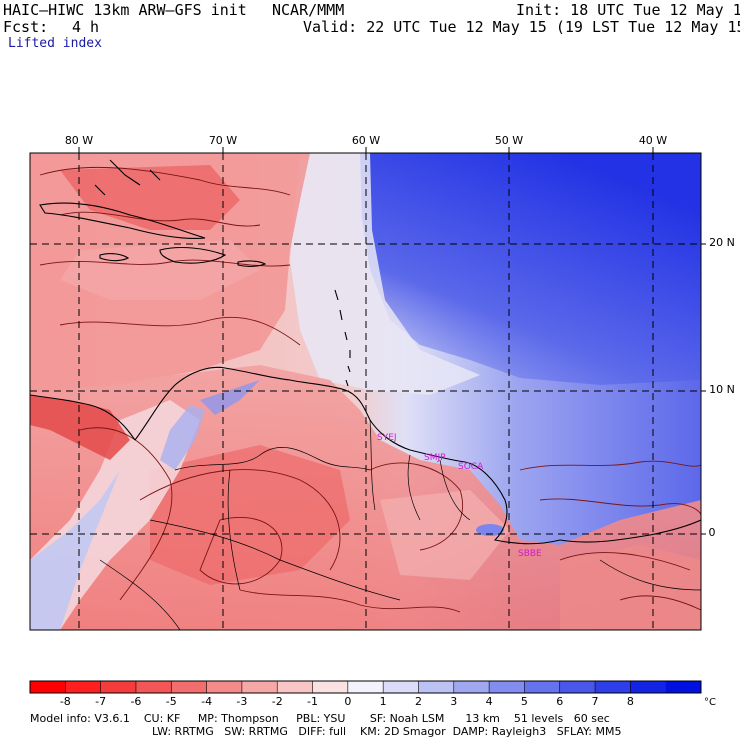  I want to click on colorbar-tick-label: -1, so click(312, 701).